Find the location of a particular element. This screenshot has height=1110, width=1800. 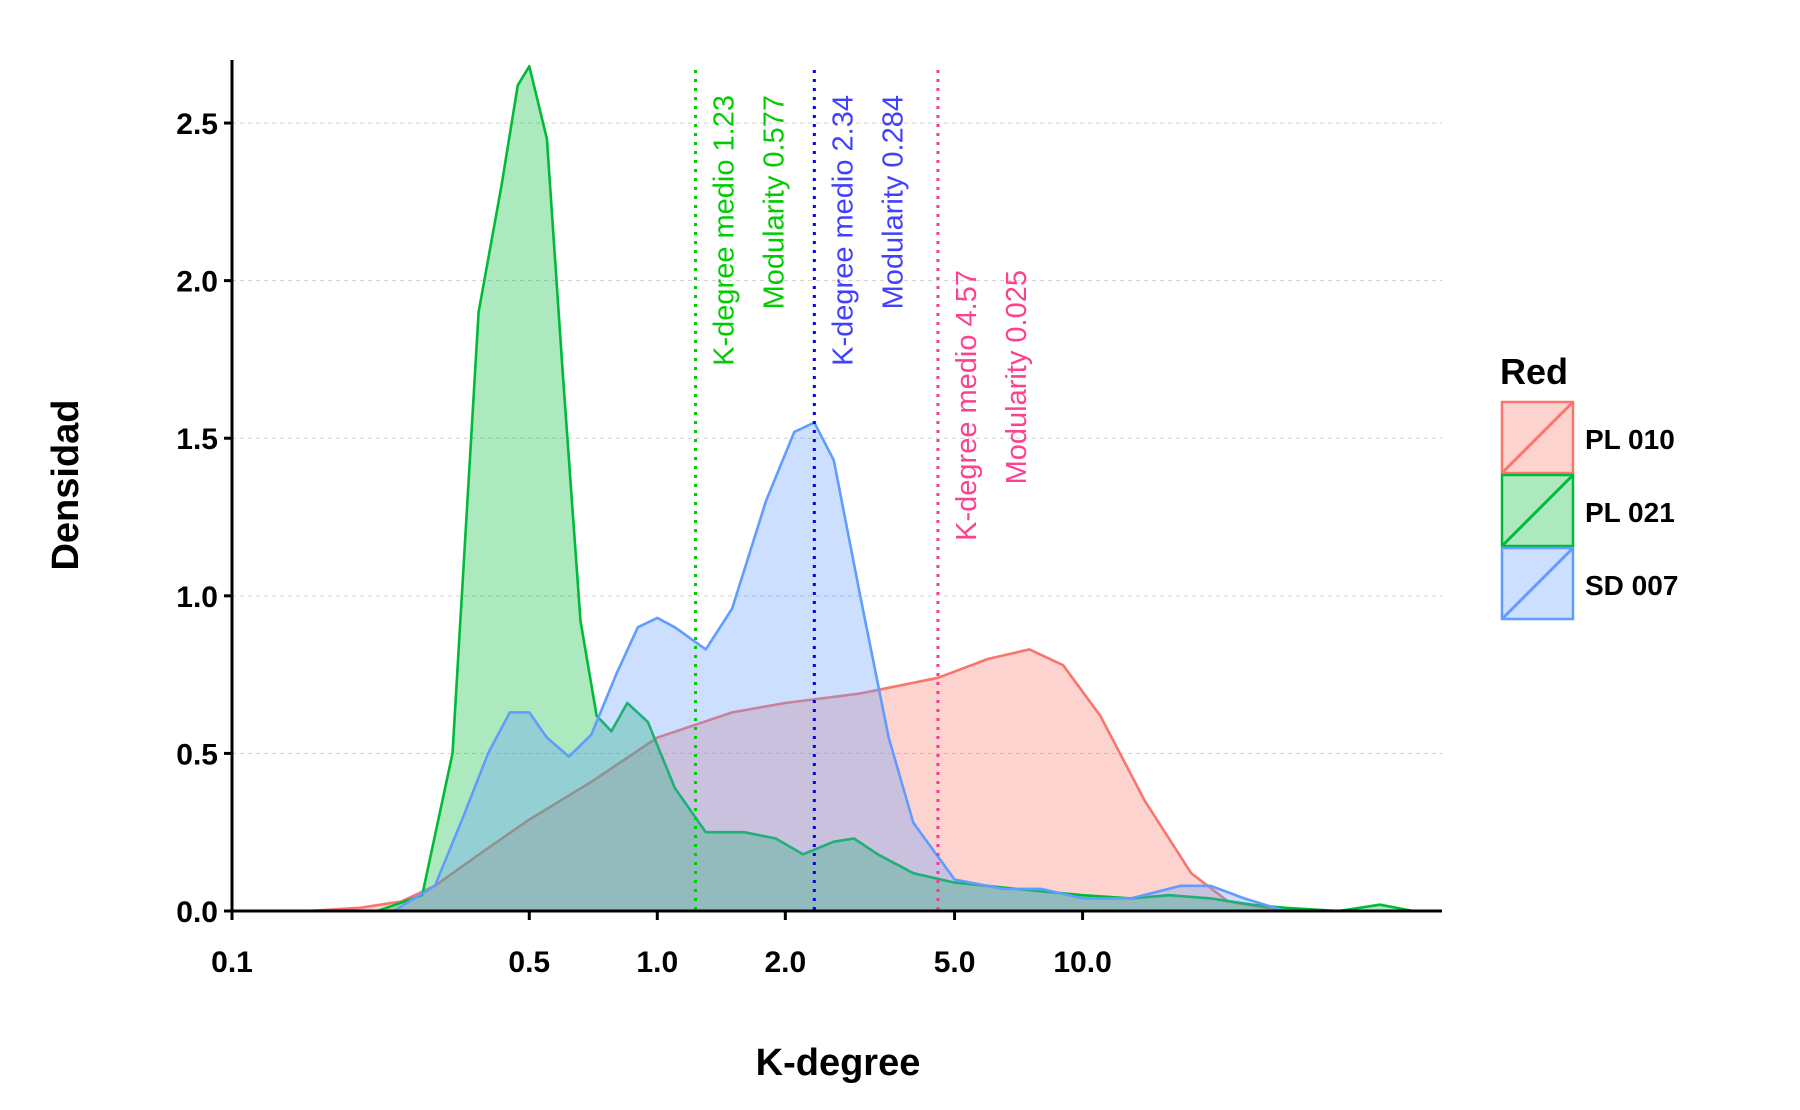

annotation-label: Modularity 0.577 is located at coordinates (775, 202).